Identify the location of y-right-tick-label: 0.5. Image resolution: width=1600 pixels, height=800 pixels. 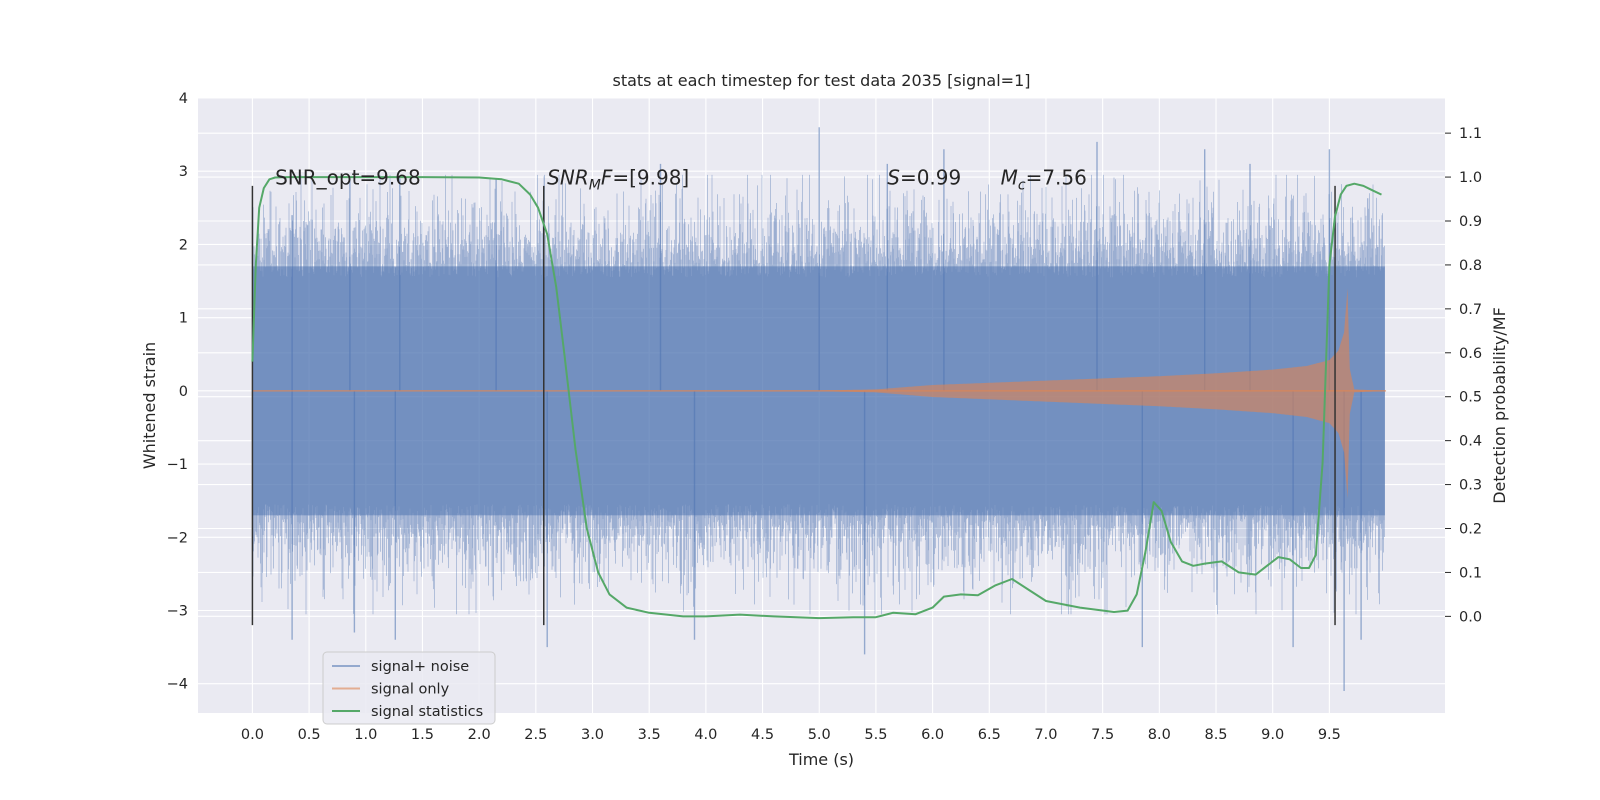
(1470, 398).